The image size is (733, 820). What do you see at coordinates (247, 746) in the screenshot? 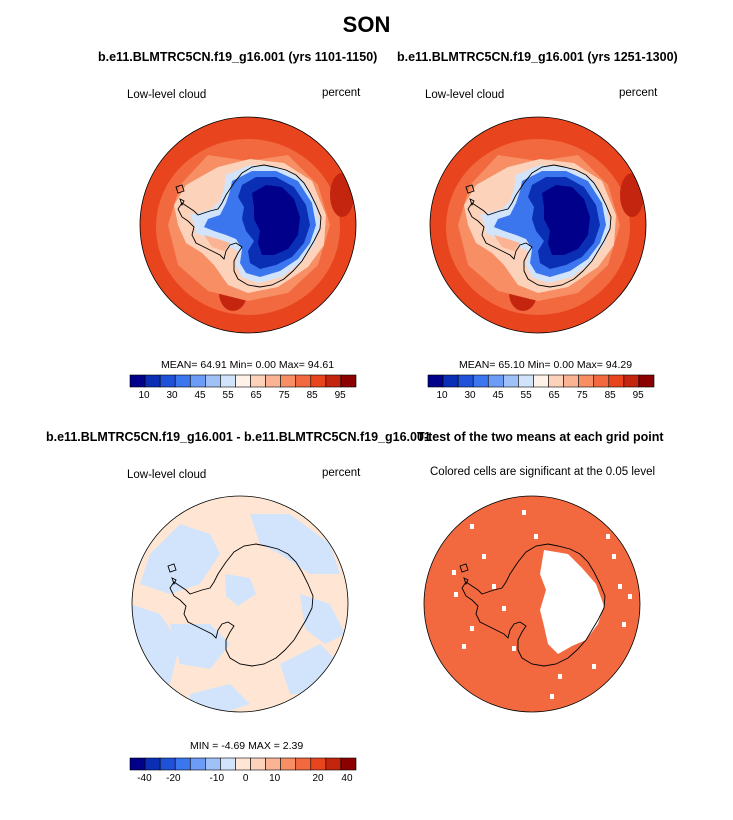
I see `panel3-stats: MIN = -4.69 MAX = 2.39` at bounding box center [247, 746].